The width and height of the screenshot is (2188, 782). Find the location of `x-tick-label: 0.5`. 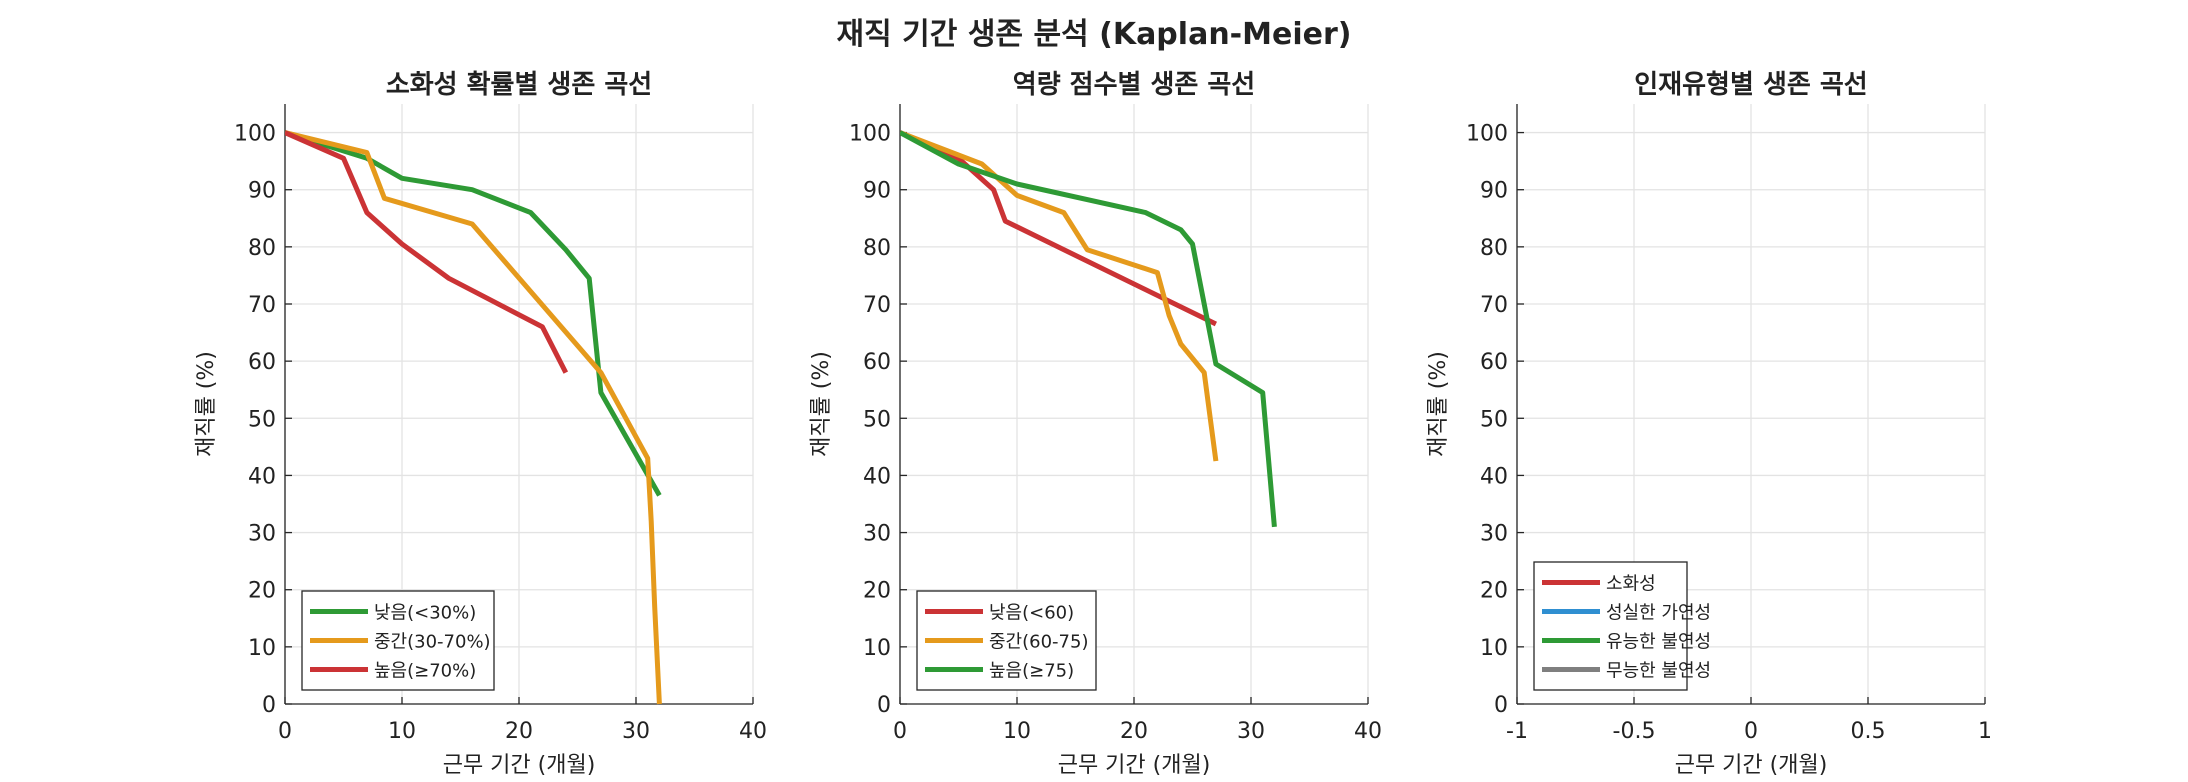

x-tick-label: 0.5 is located at coordinates (1868, 731).